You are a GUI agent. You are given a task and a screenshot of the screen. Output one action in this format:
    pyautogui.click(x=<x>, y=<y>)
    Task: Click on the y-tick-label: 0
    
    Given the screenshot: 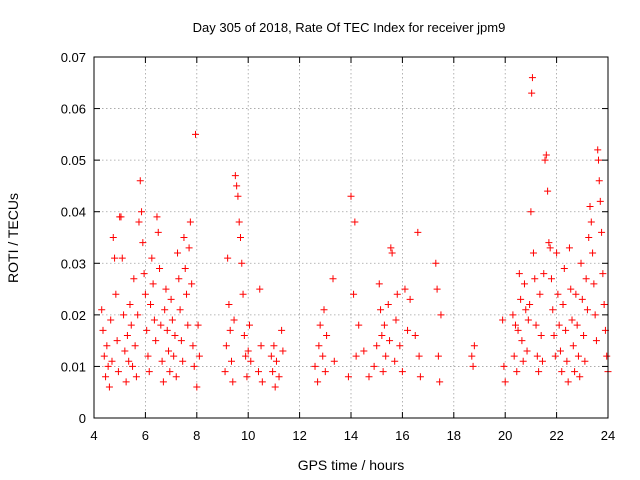 What is the action you would take?
    pyautogui.click(x=82, y=418)
    